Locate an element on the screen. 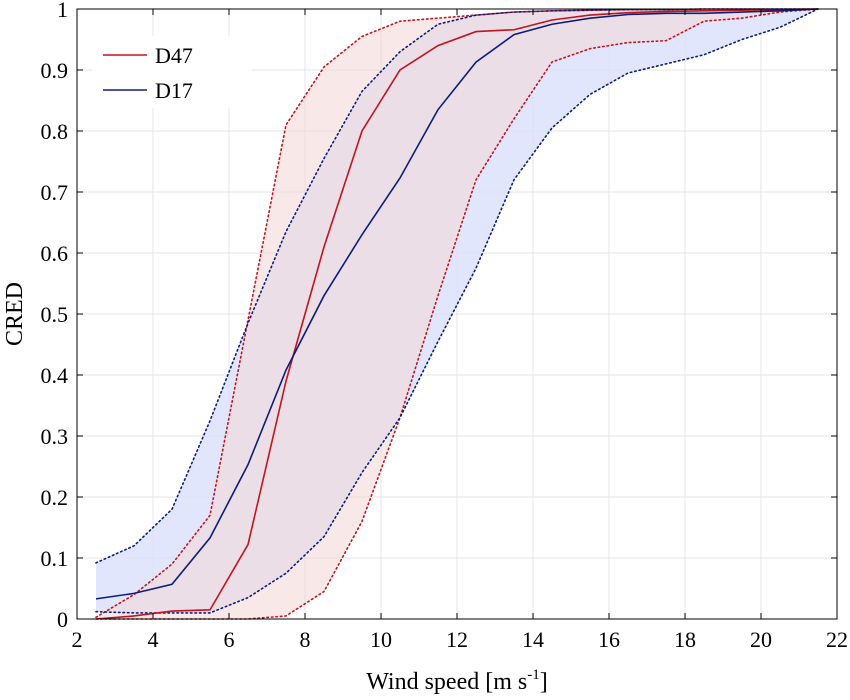  x-tick-label: 4 is located at coordinates (153, 639).